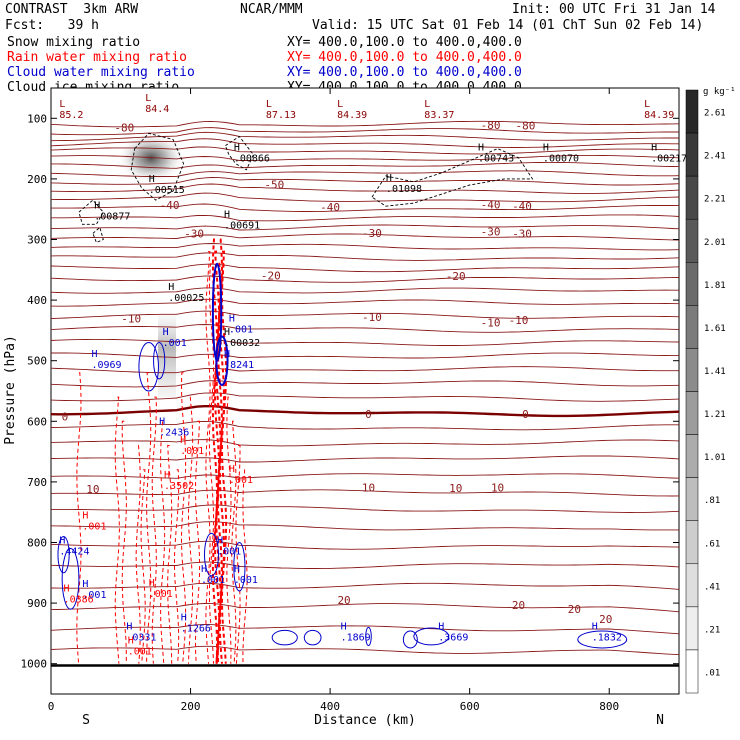 The width and height of the screenshot is (740, 740). What do you see at coordinates (52, 25) in the screenshot?
I see `forecast-hour: Fcst: 39 h` at bounding box center [52, 25].